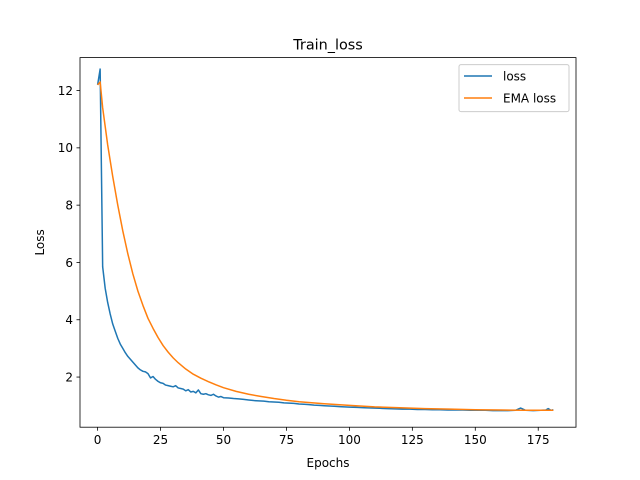 This screenshot has height=480, width=640. I want to click on y-tick-label: 12, so click(65, 91).